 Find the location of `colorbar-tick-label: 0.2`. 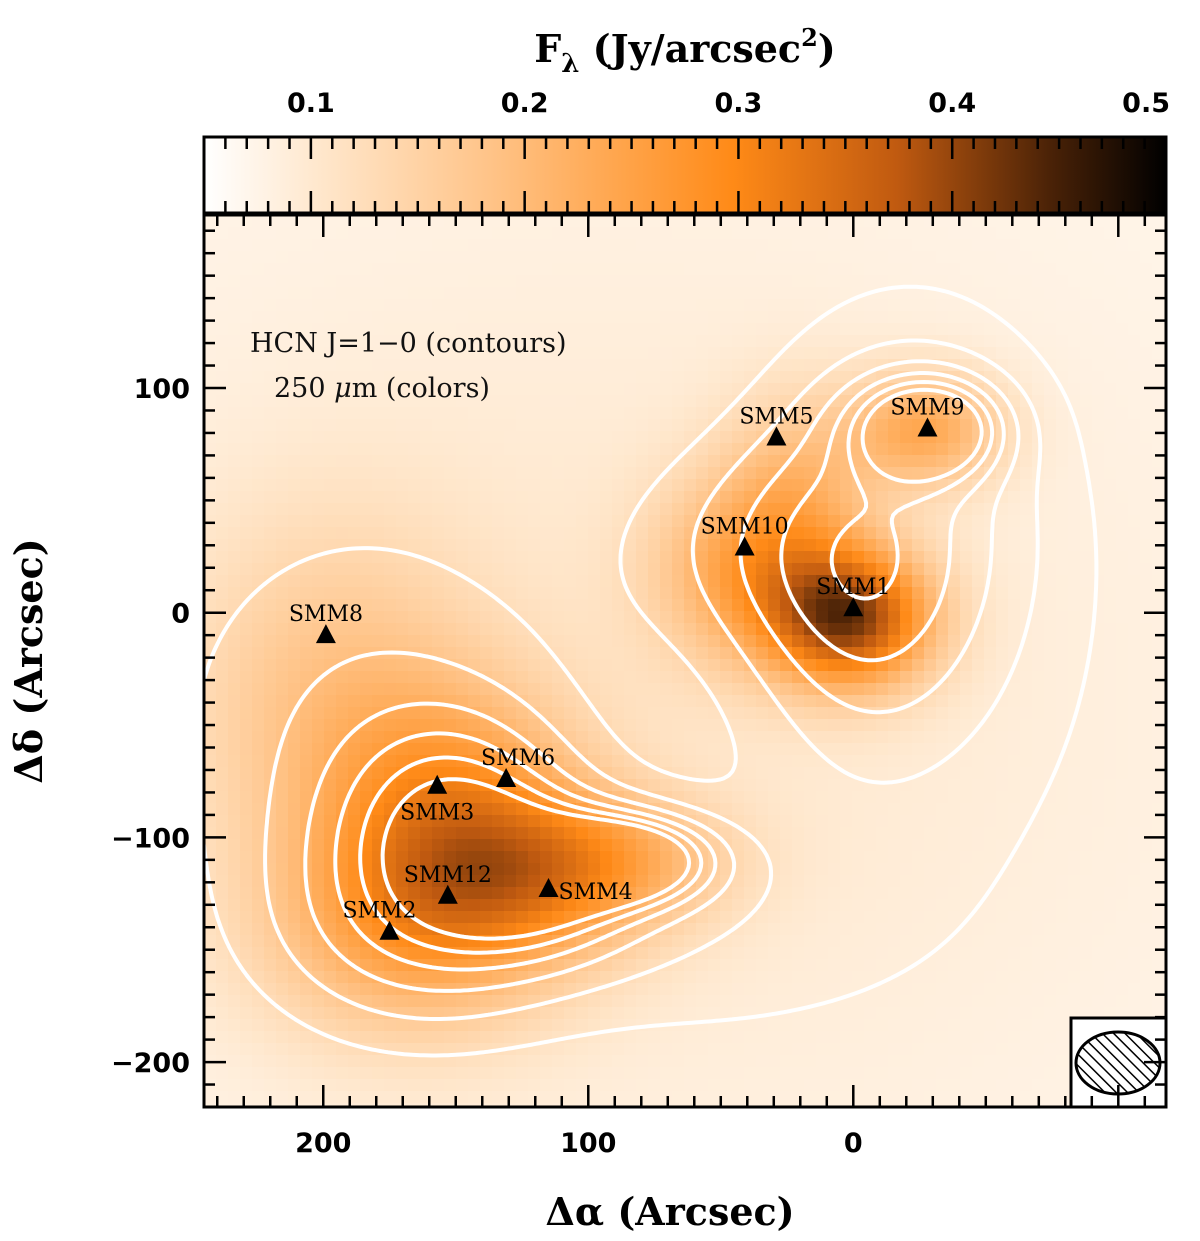

colorbar-tick-label: 0.2 is located at coordinates (525, 103).